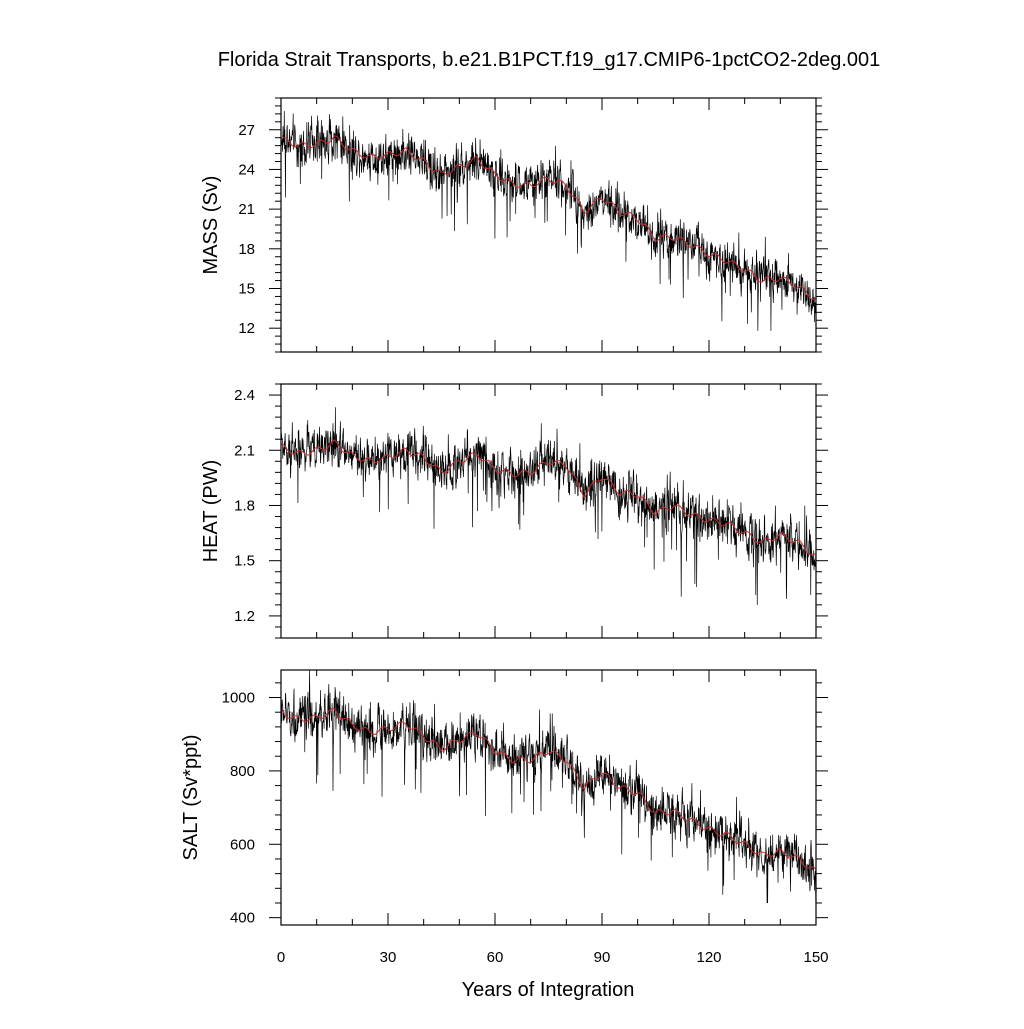  I want to click on heat-y-tick-label: 1.2, so click(244, 616).